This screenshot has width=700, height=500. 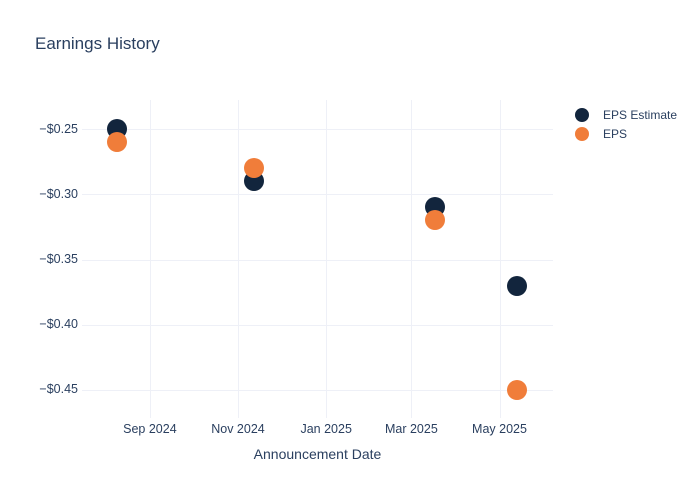 I want to click on x-tick-label: Jan 2025, so click(x=326, y=429).